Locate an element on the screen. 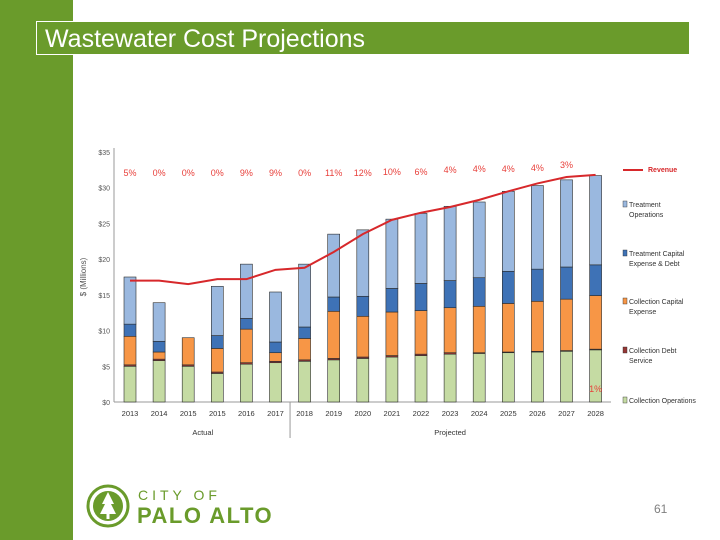 The image size is (720, 540). x-tick-label: 2023 is located at coordinates (450, 413).